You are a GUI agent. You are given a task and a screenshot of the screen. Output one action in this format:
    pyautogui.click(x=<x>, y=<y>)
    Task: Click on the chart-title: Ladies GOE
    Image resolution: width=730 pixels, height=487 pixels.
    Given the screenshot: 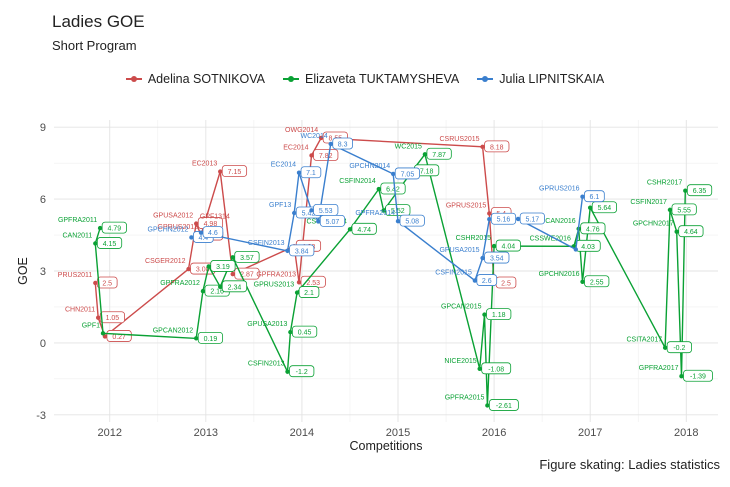 What is the action you would take?
    pyautogui.click(x=98, y=21)
    